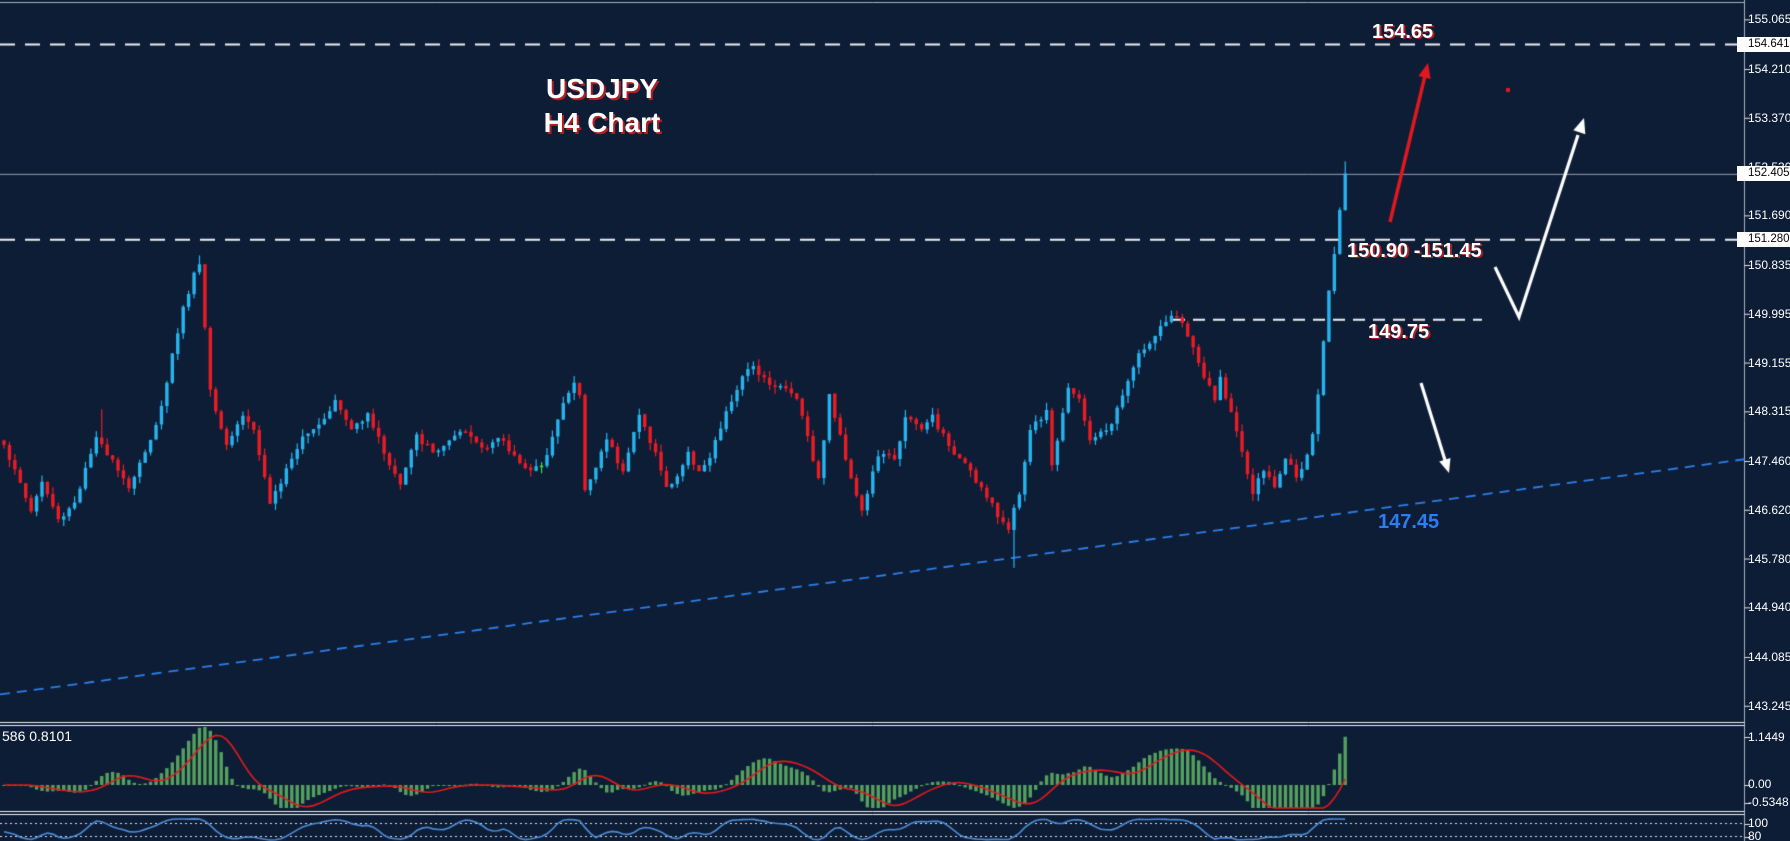 The height and width of the screenshot is (841, 1790). Describe the element at coordinates (1769, 19) in the screenshot. I see `axis-price-label: 155.065` at that location.